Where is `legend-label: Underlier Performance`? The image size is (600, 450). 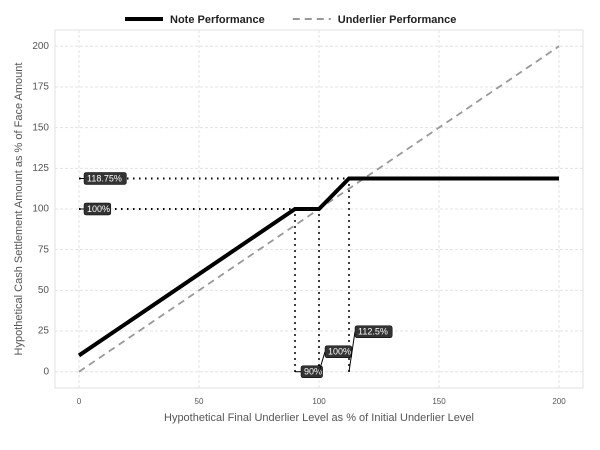
legend-label: Underlier Performance is located at coordinates (397, 20).